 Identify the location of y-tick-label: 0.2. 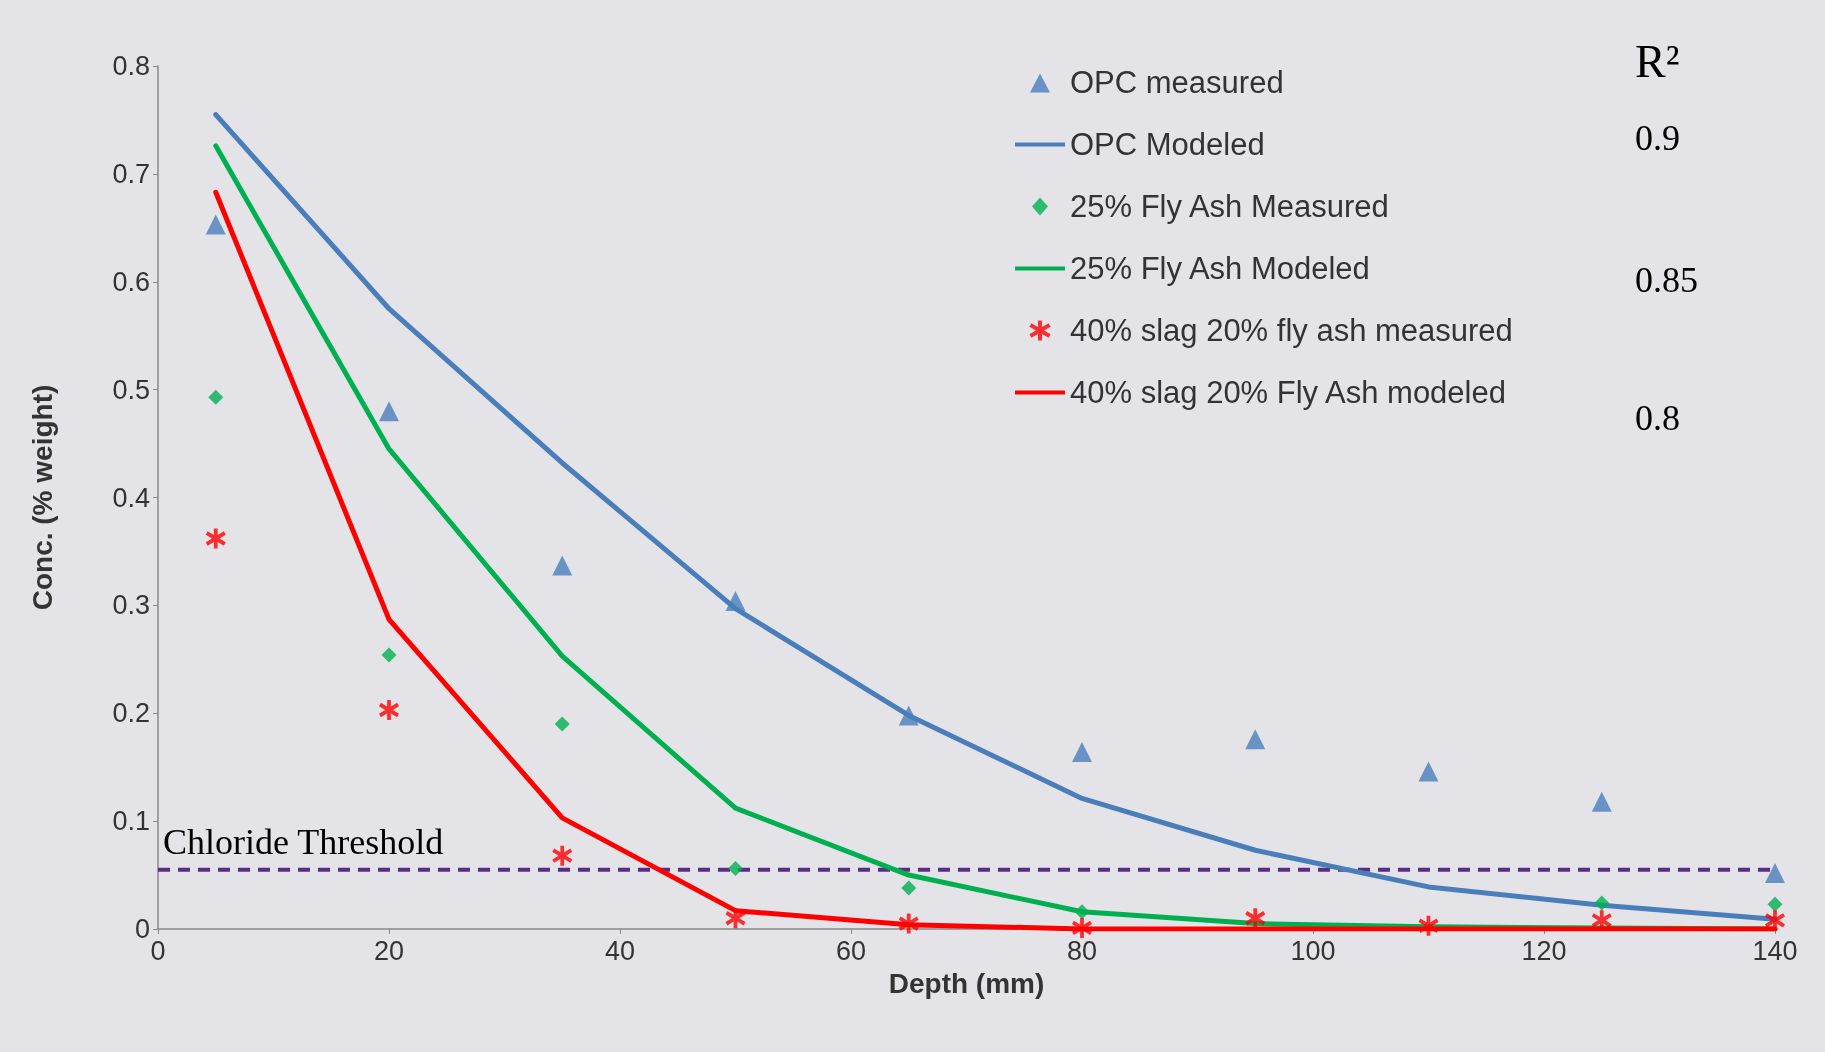
(131, 713).